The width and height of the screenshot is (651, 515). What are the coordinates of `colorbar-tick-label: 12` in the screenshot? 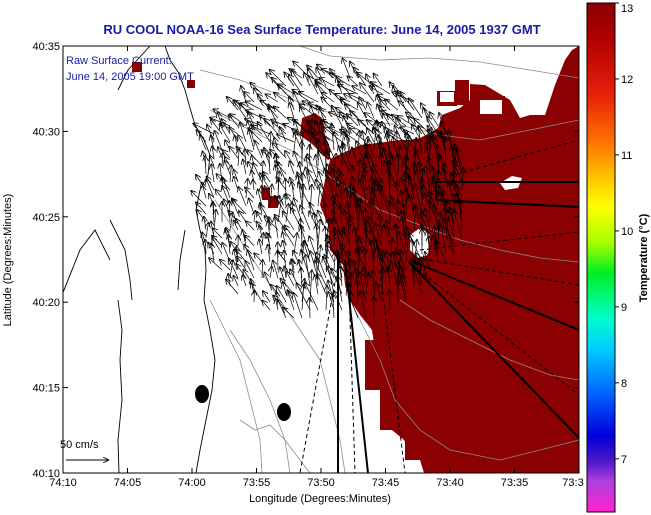 It's located at (627, 80).